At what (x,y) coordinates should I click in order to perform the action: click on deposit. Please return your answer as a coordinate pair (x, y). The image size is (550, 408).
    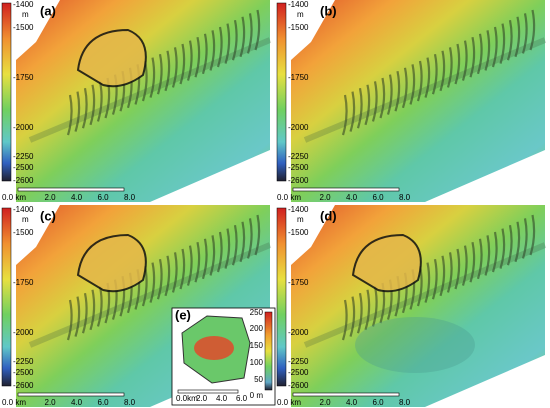
    Looking at the image, I should click on (415, 345).